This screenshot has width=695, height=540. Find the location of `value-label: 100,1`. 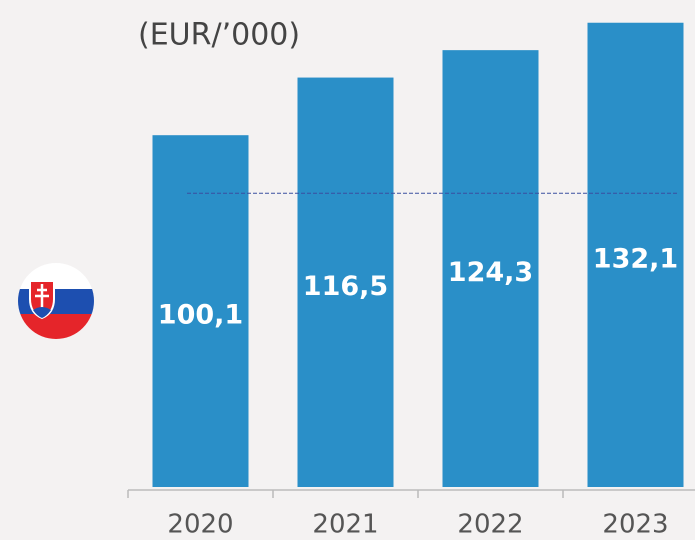

value-label: 100,1 is located at coordinates (200, 315).